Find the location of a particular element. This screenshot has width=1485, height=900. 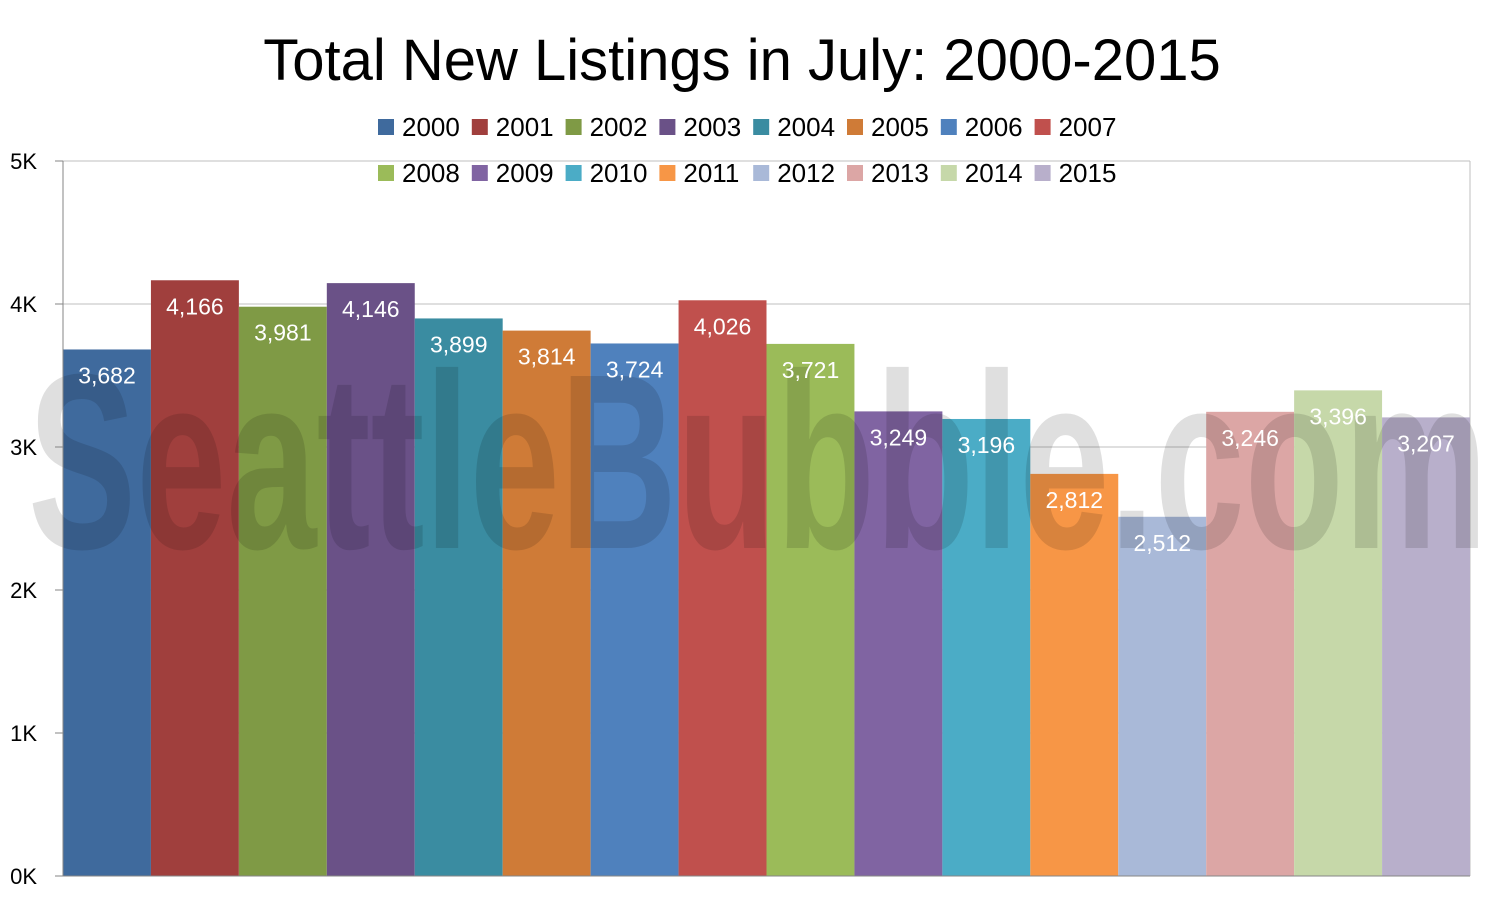

legend-label: 2015 is located at coordinates (1088, 173).